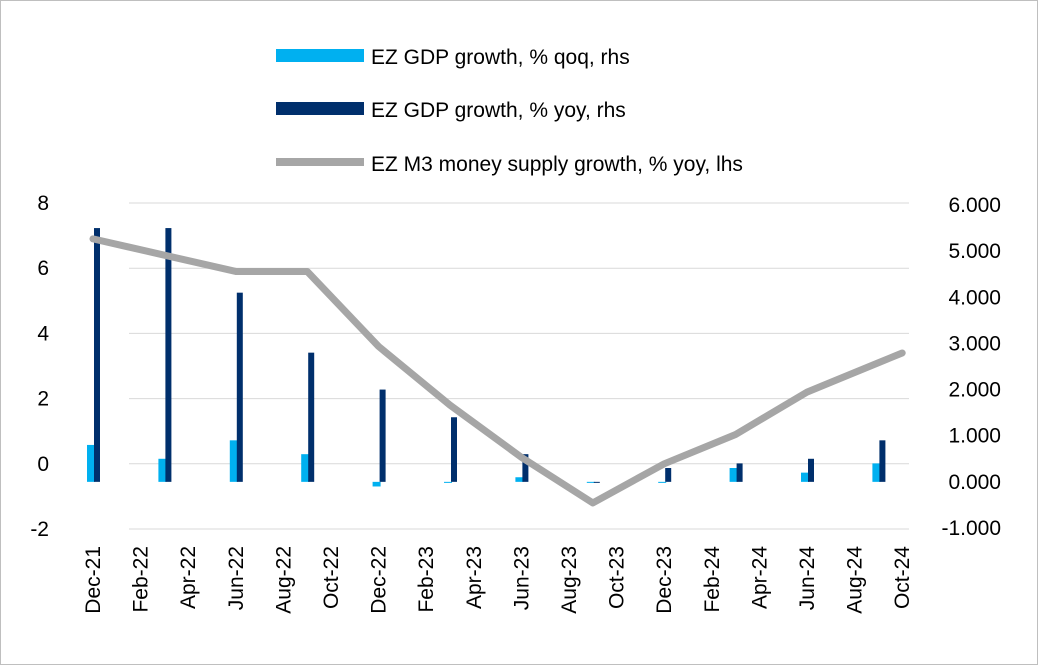  I want to click on x-tick-label: Aug-24, so click(855, 580).